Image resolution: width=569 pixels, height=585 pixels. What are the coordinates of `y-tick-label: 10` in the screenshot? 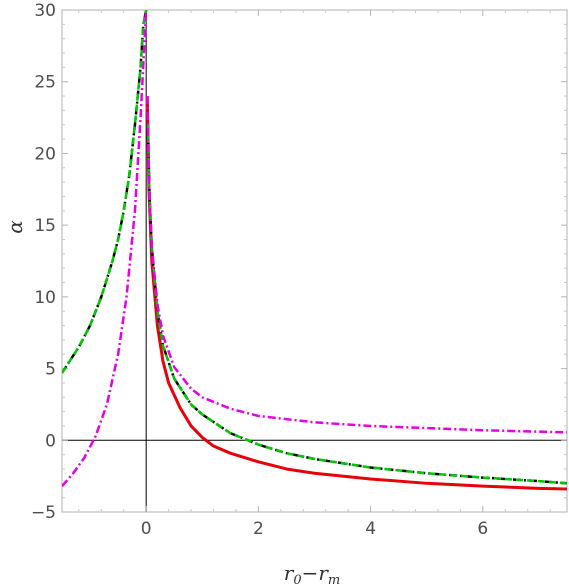 It's located at (45, 298).